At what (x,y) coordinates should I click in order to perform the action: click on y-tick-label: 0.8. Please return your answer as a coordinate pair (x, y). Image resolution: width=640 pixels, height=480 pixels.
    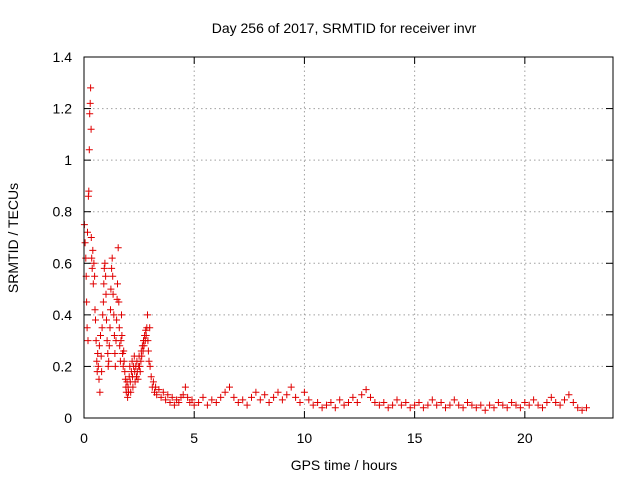
    Looking at the image, I should click on (63, 212).